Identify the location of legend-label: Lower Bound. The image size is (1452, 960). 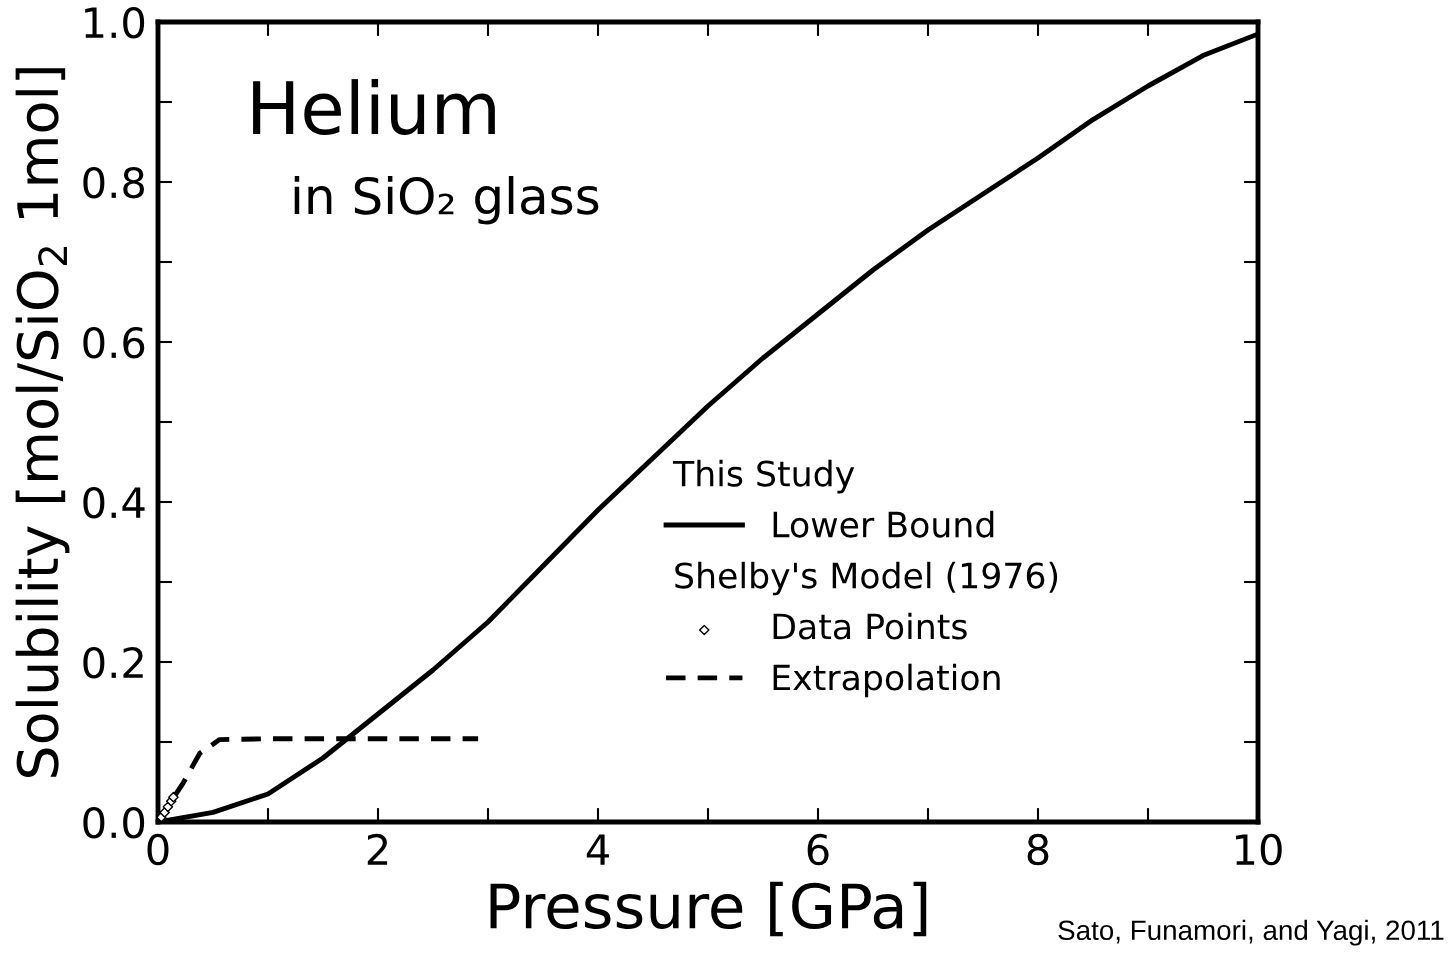
(883, 524).